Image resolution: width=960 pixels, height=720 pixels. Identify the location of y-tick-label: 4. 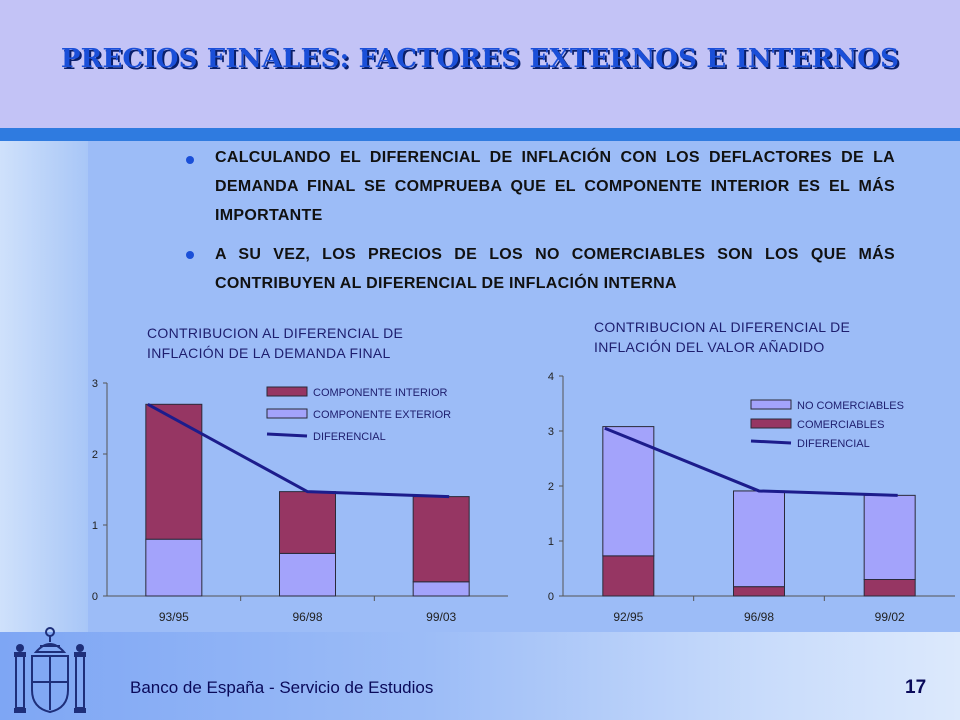
(551, 377).